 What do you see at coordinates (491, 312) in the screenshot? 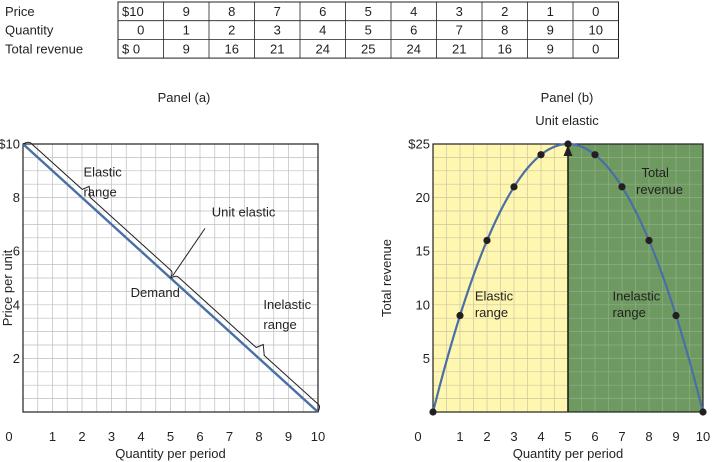
I see `elastic-region-label: range` at bounding box center [491, 312].